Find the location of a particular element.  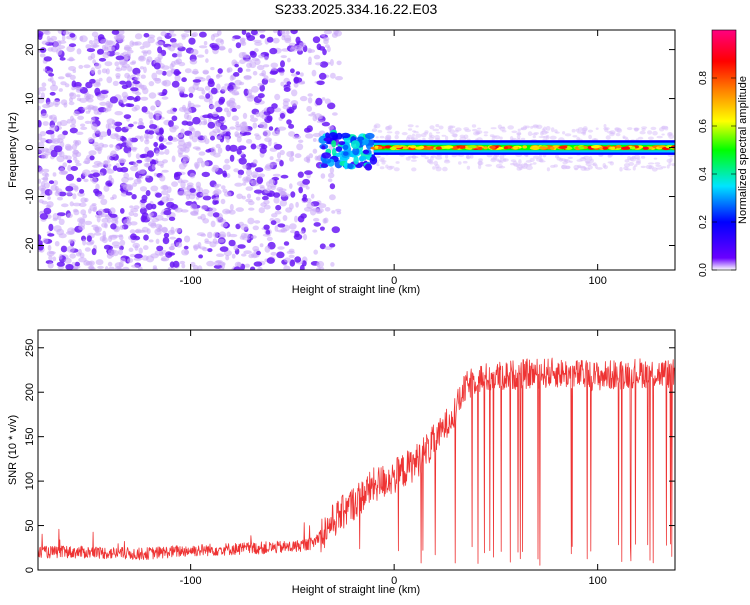

colorbar-tick-label: 0.2 is located at coordinates (703, 222).